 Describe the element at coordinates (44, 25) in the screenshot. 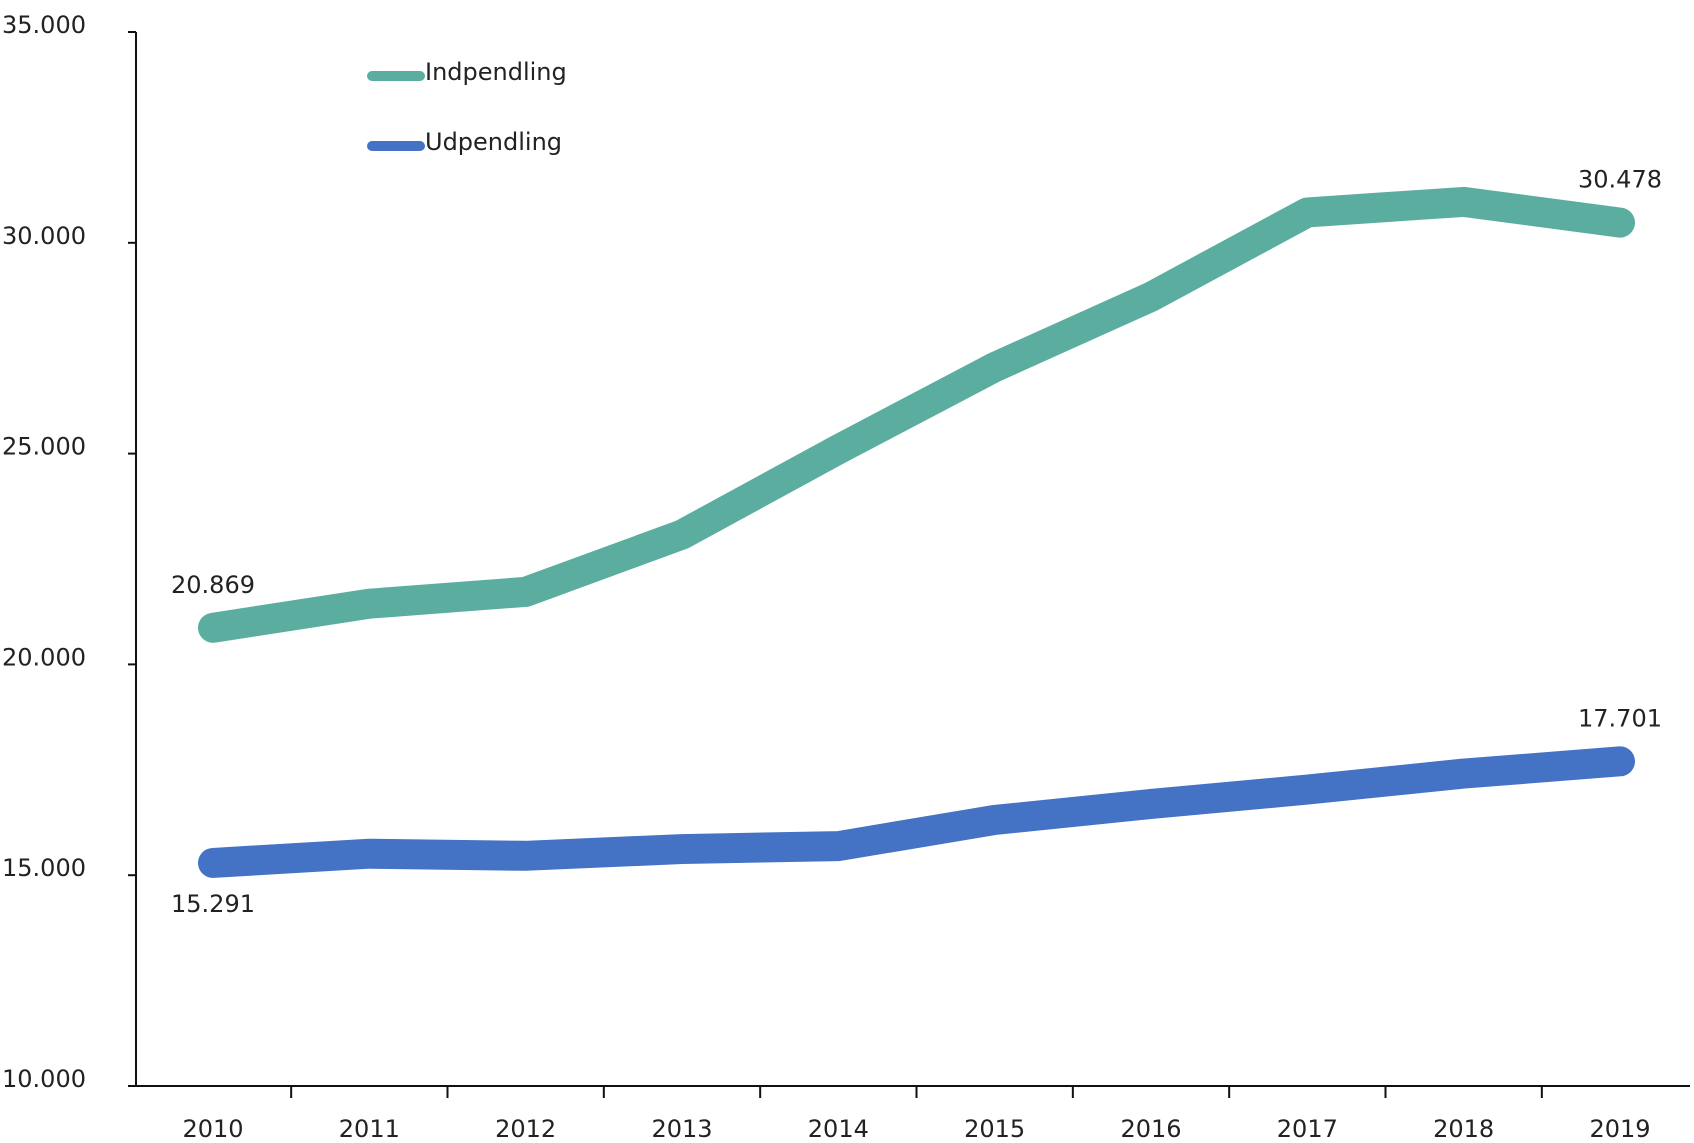

I see `y-tick-label: 35.000` at that location.